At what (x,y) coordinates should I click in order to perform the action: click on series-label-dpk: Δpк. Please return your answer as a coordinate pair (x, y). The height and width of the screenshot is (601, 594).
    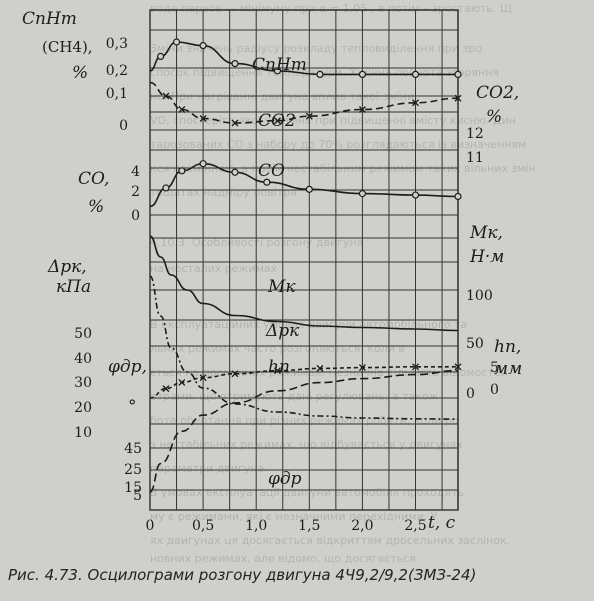
    Looking at the image, I should click on (282, 331).